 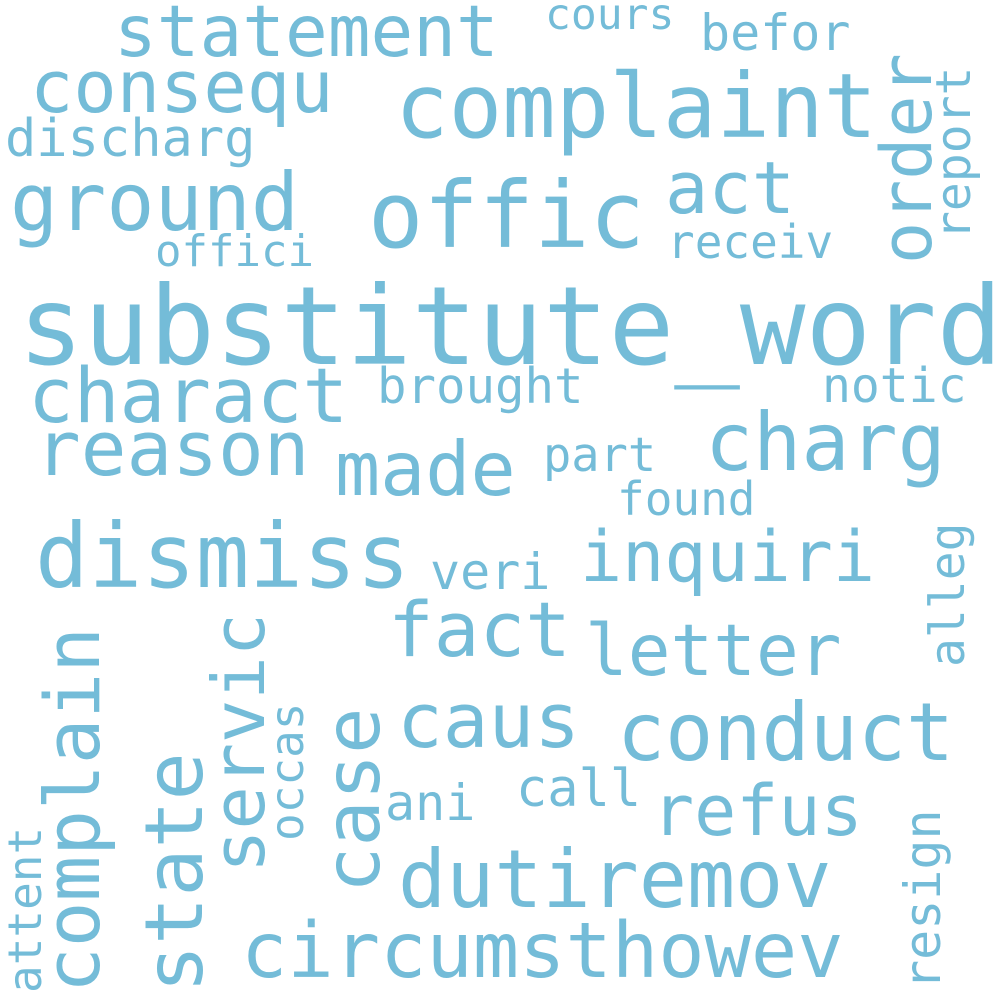 I want to click on word-notic: notic, so click(x=894, y=386).